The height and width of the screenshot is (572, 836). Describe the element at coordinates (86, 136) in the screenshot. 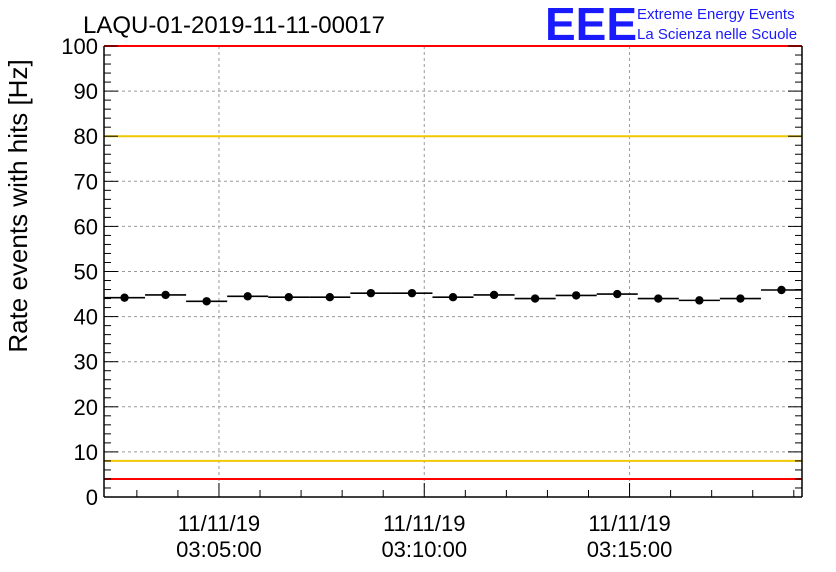

I see `y-tick-label: 80` at that location.